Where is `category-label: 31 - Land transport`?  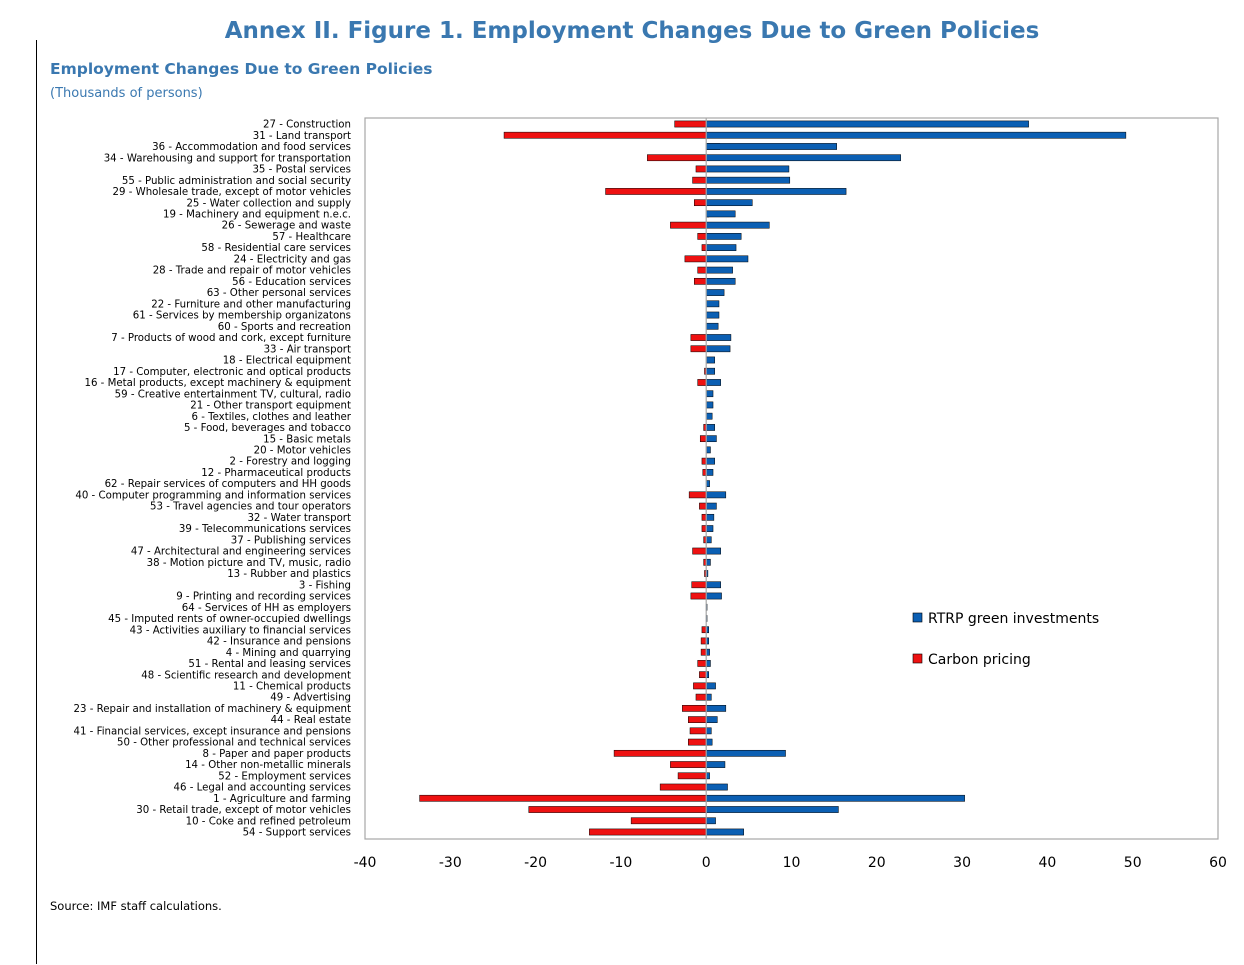 category-label: 31 - Land transport is located at coordinates (302, 136).